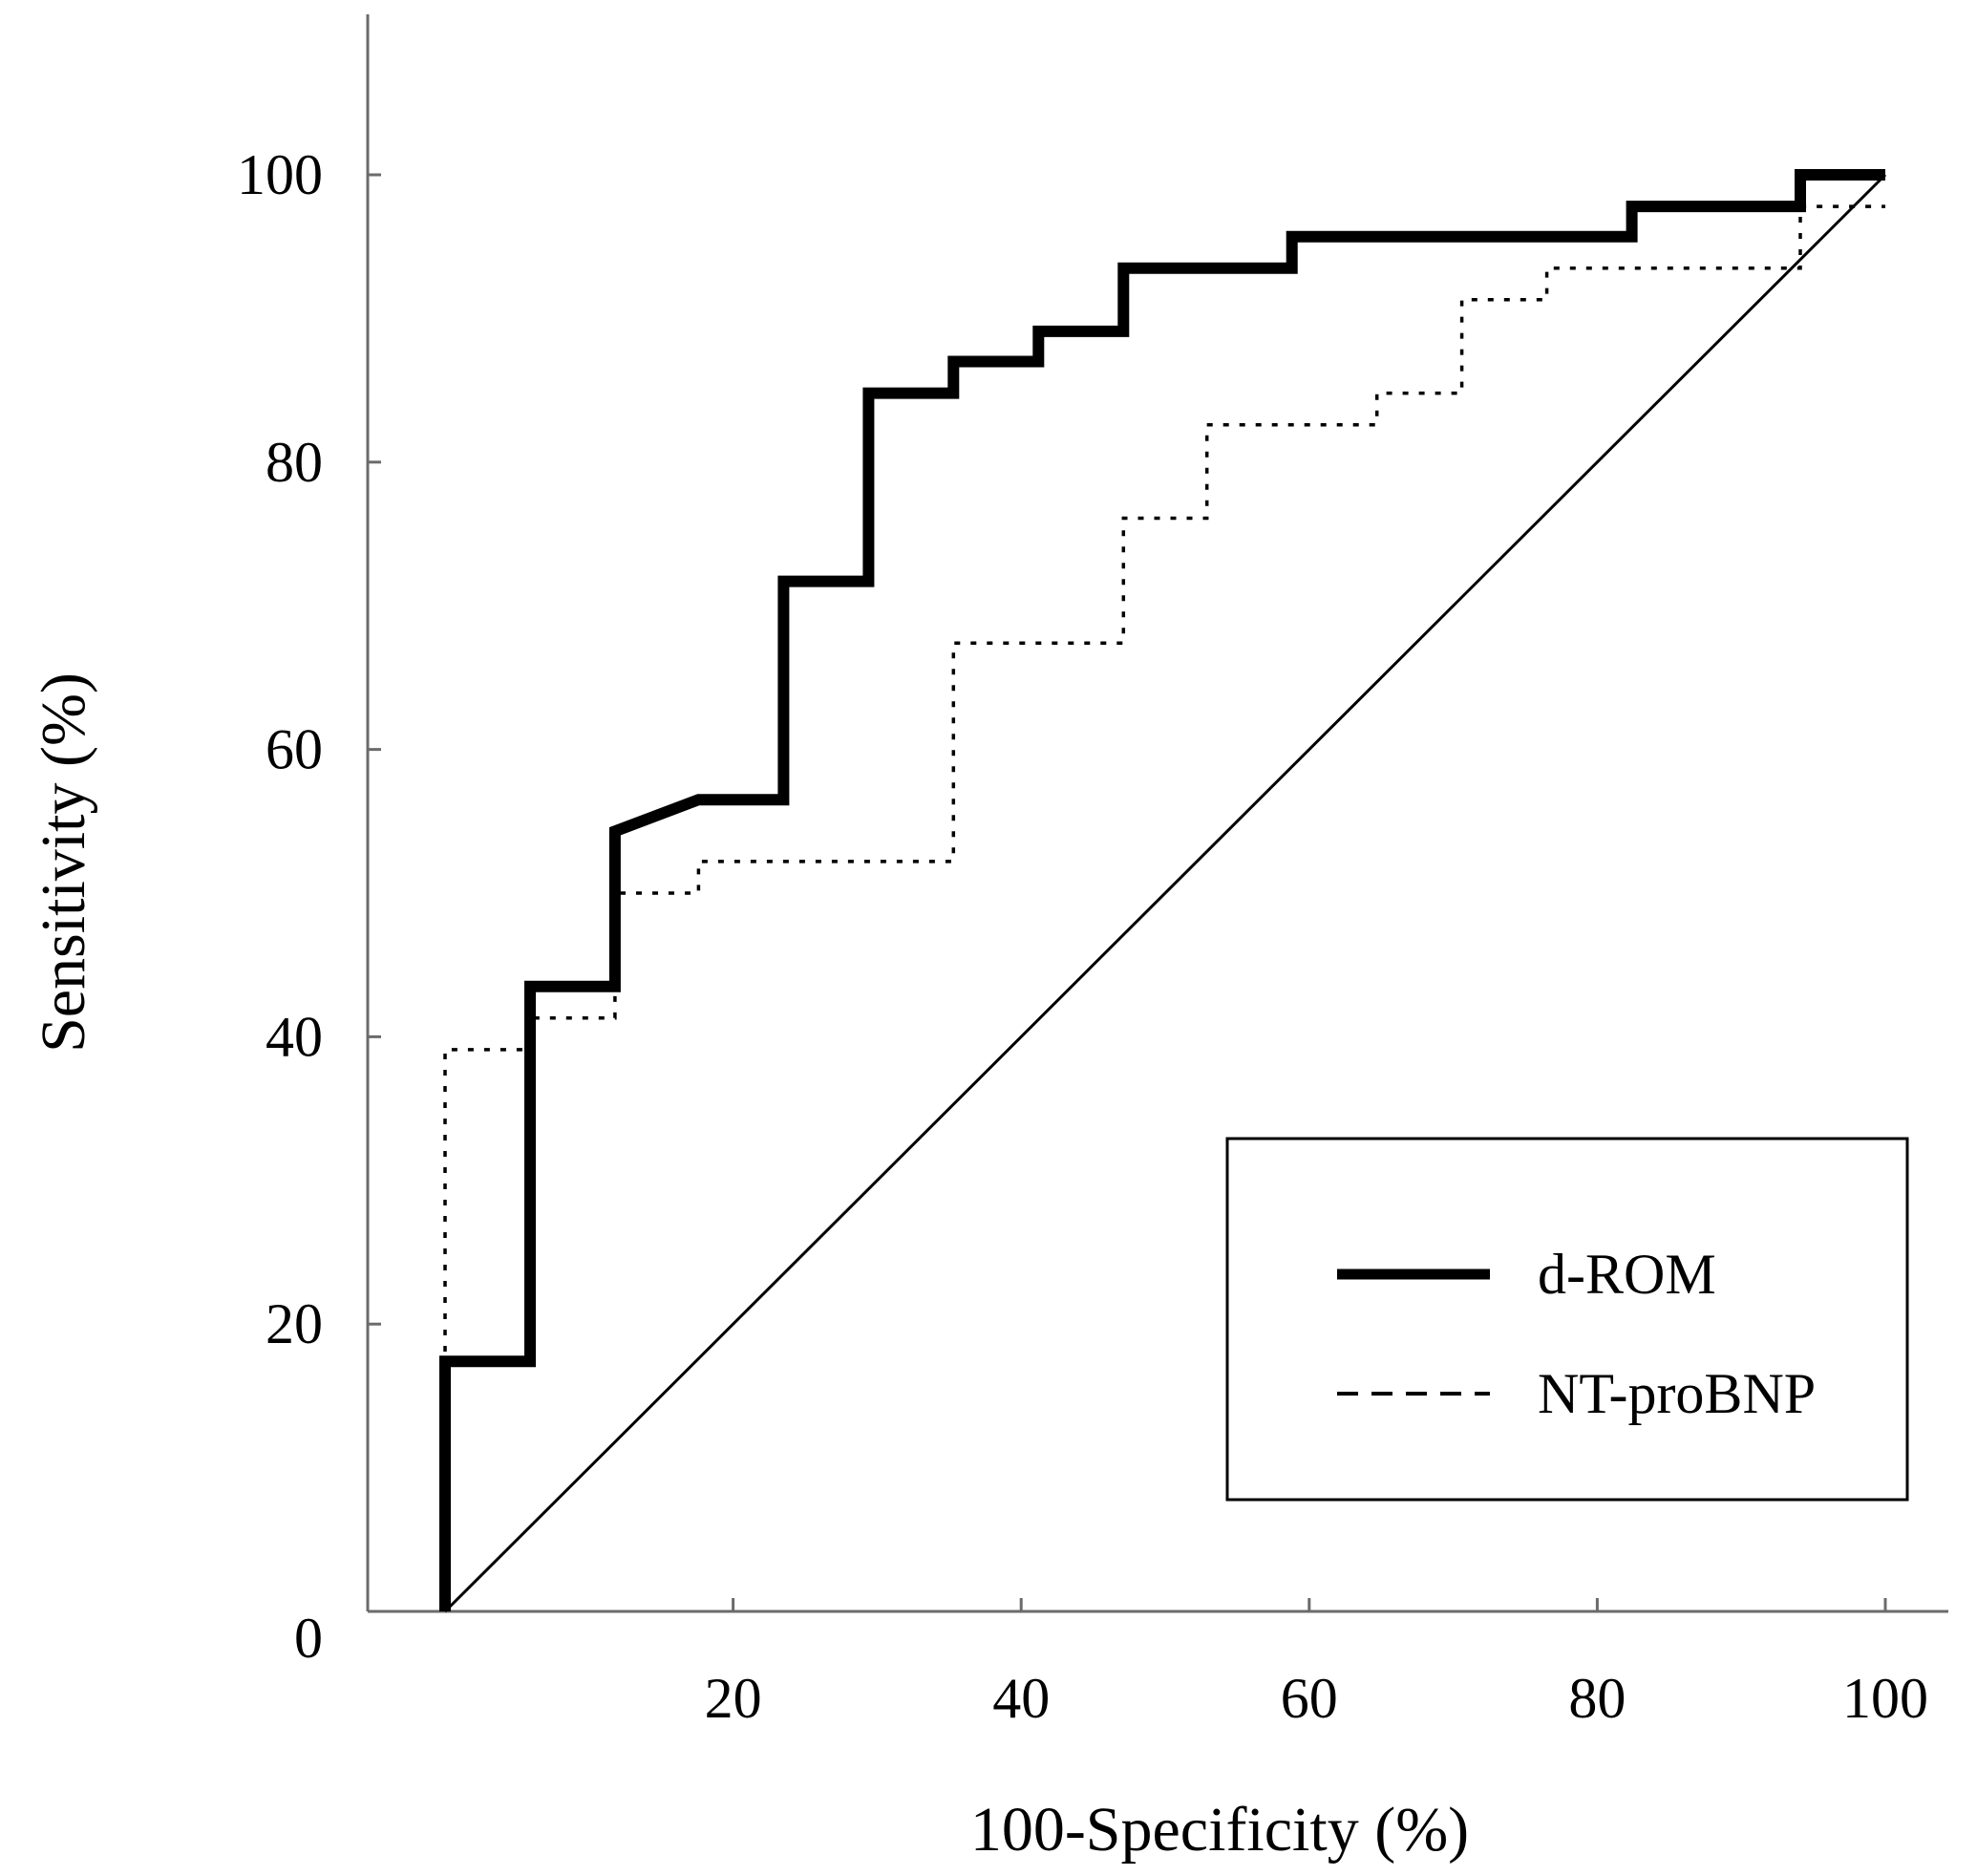 Image resolution: width=1977 pixels, height=1876 pixels. I want to click on x-tick-label: 80, so click(1597, 1698).